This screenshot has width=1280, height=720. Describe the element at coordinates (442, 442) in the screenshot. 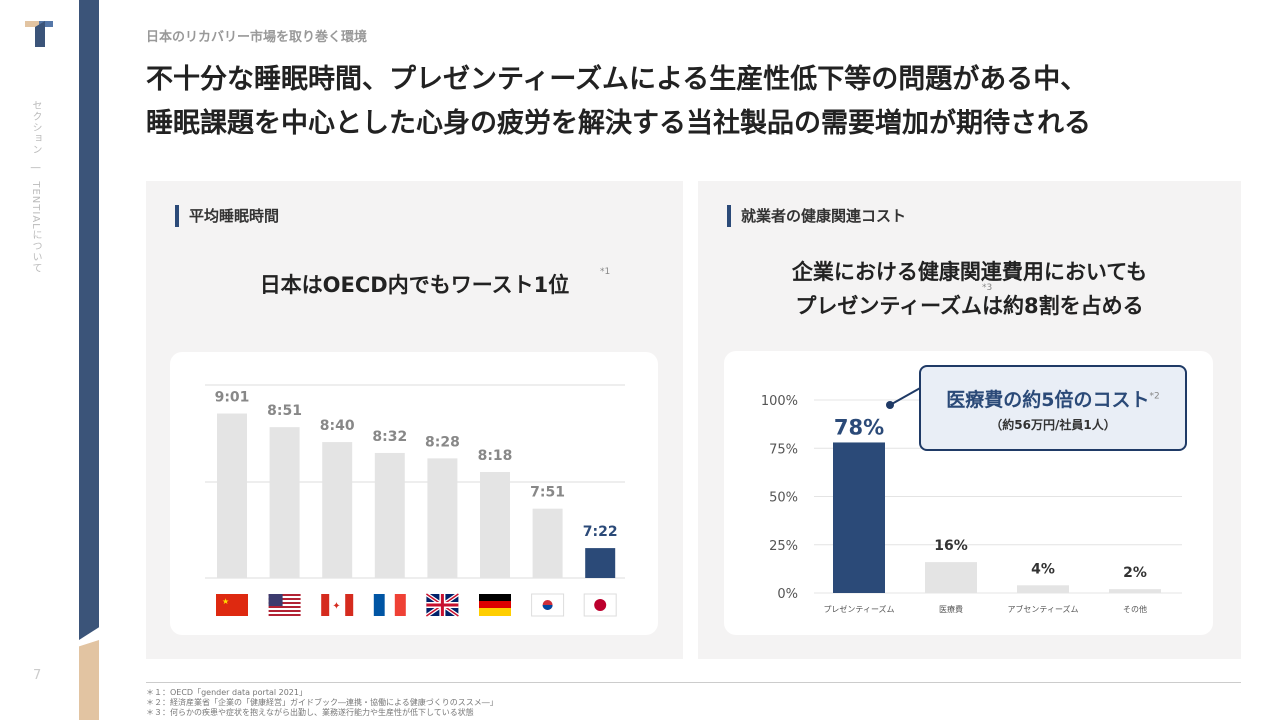

I see `data-label: 8:28` at that location.